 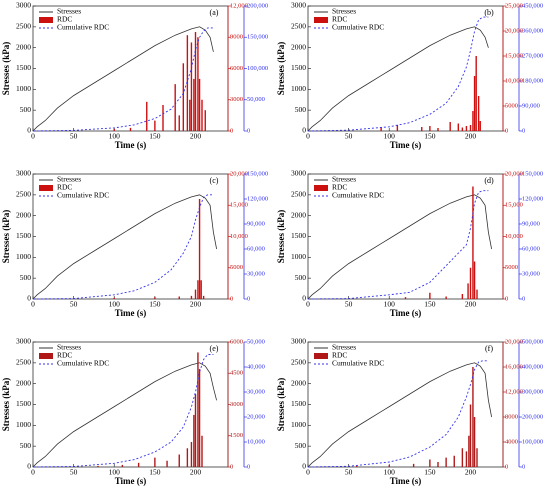 I want to click on y3-tick-label: 300,000, so click(x=532, y=391).